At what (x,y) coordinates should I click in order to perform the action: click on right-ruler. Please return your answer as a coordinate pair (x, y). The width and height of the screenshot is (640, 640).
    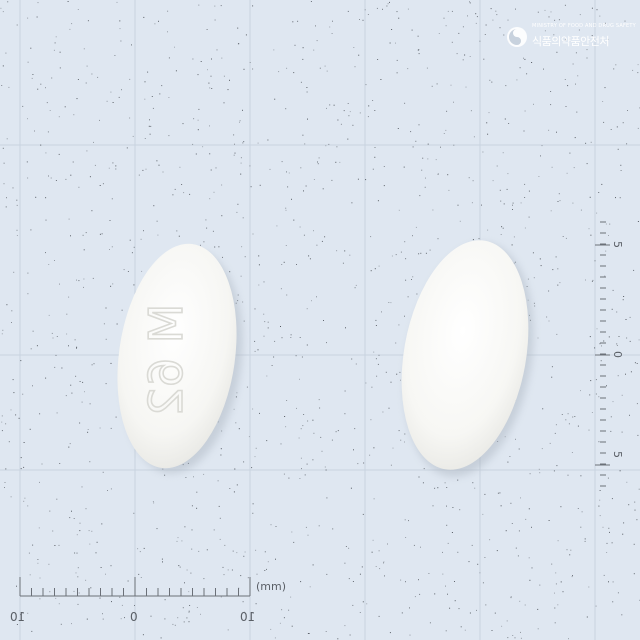
    Looking at the image, I should click on (602, 355).